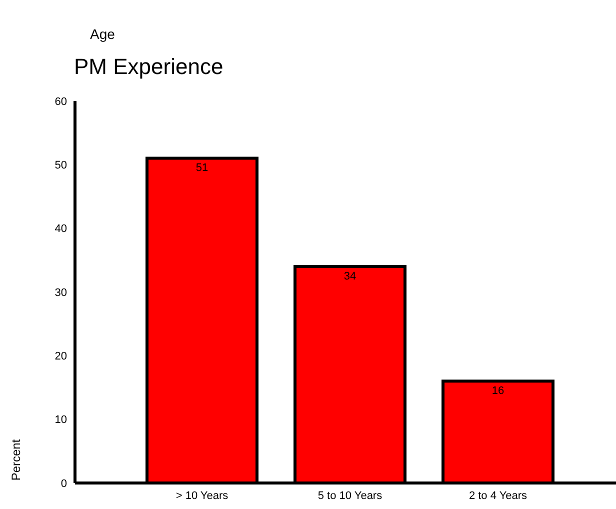 The width and height of the screenshot is (616, 509). Describe the element at coordinates (202, 496) in the screenshot. I see `x-tick-label: > 10 Years` at that location.